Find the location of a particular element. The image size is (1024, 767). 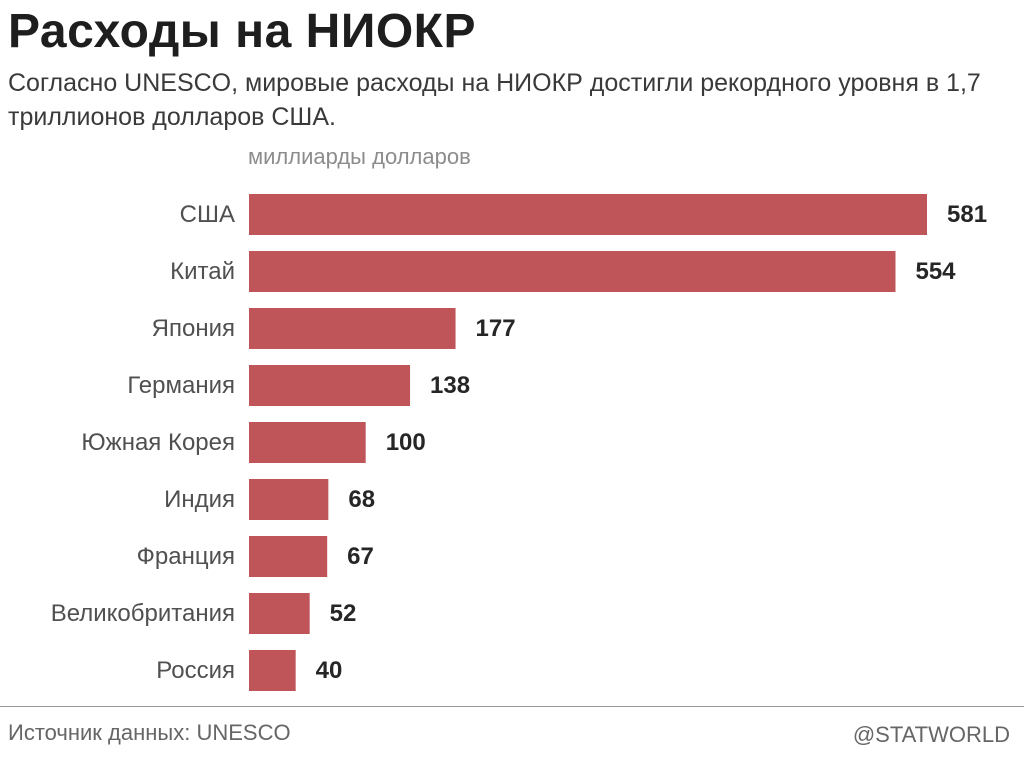

unit-label: миллиарды долларов is located at coordinates (359, 156).